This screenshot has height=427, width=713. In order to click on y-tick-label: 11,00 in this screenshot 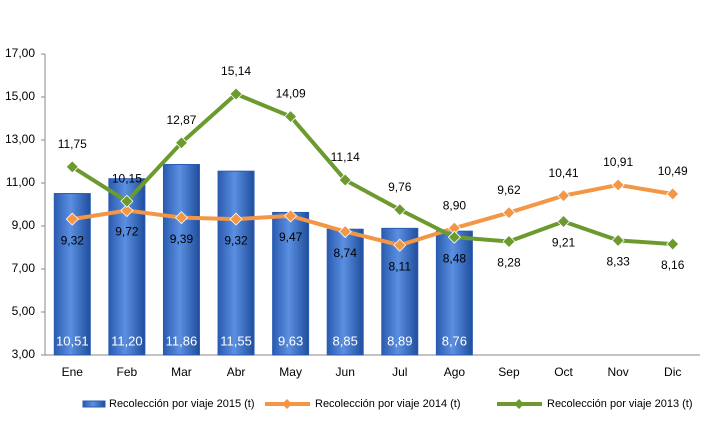, I will do `click(20, 182)`.